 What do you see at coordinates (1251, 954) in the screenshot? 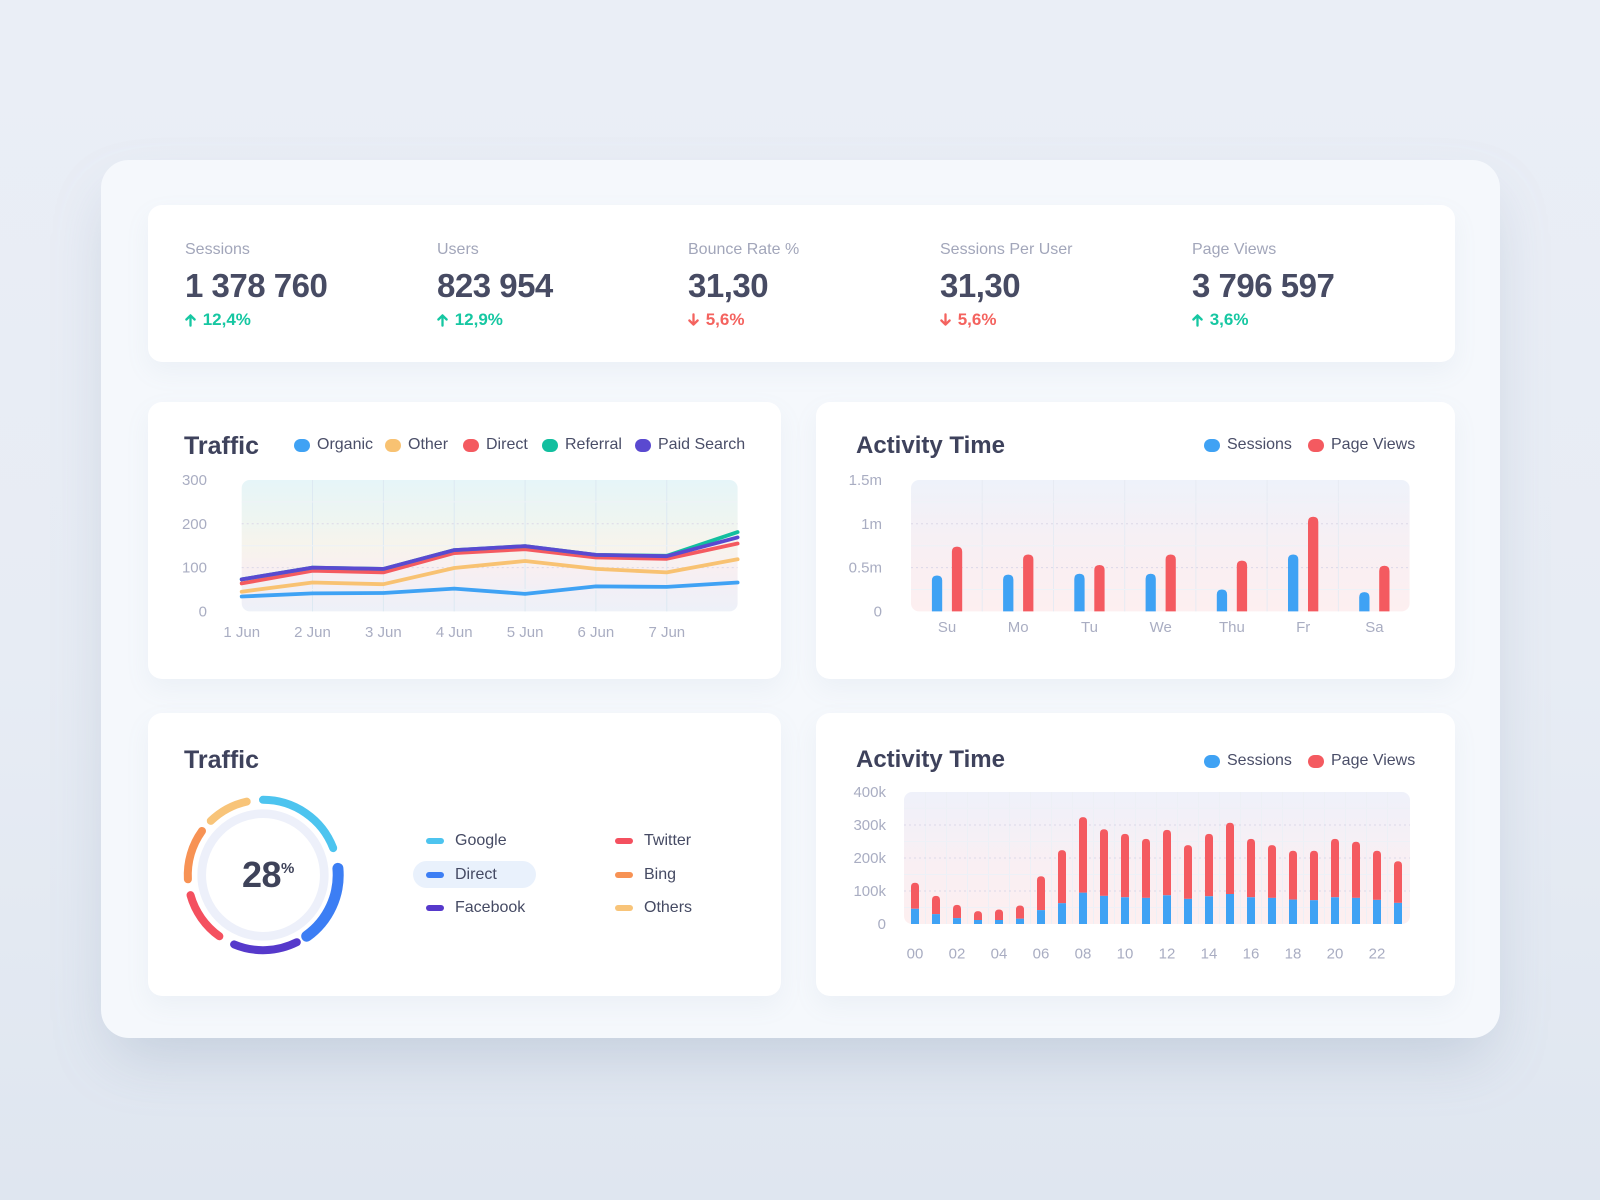
I see `svg-text: 16` at bounding box center [1251, 954].